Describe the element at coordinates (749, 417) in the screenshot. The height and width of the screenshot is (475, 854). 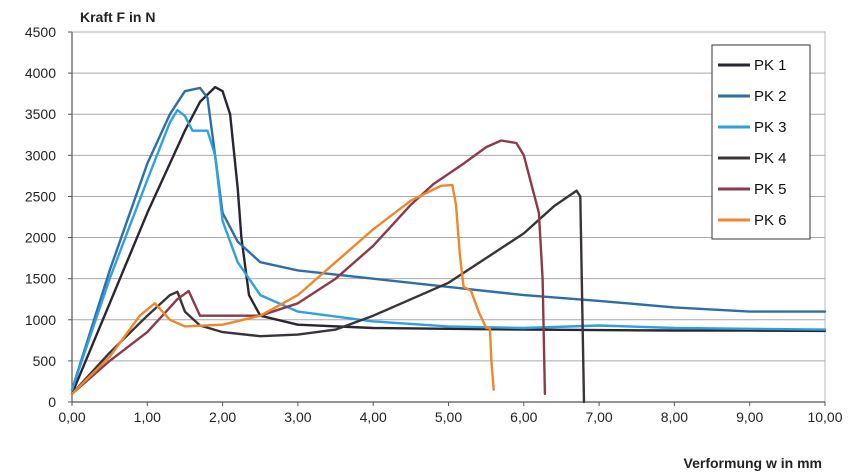
I see `x-tick-9: 9,00` at that location.